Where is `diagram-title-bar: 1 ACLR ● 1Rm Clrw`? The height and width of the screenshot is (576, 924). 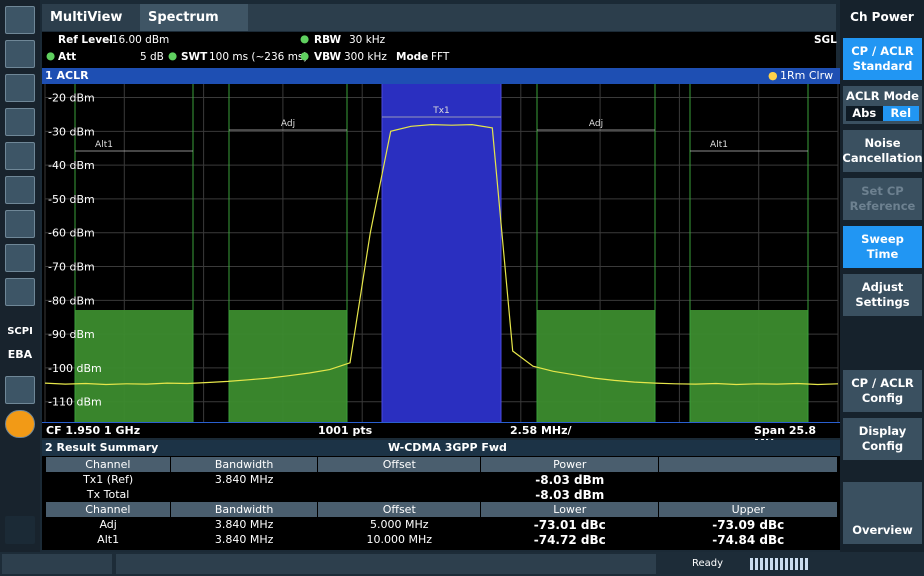 diagram-title-bar: 1 ACLR ● 1Rm Clrw is located at coordinates (441, 76).